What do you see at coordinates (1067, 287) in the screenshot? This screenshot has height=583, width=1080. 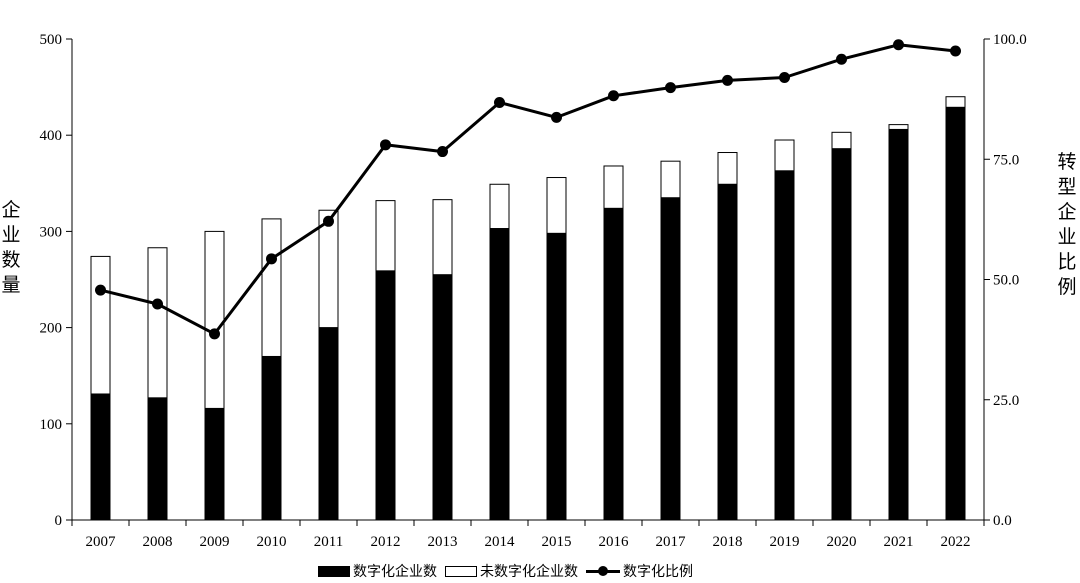 I see `axis-label-char: 例` at bounding box center [1067, 287].